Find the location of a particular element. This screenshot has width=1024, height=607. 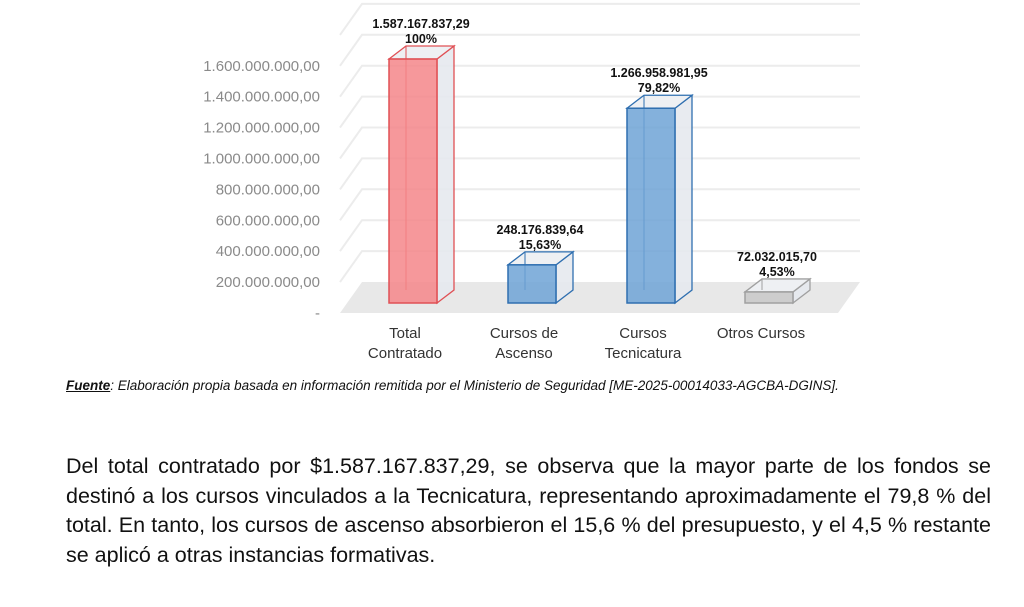

y-tick-label: 1.200.000.000,00 is located at coordinates (261, 128).